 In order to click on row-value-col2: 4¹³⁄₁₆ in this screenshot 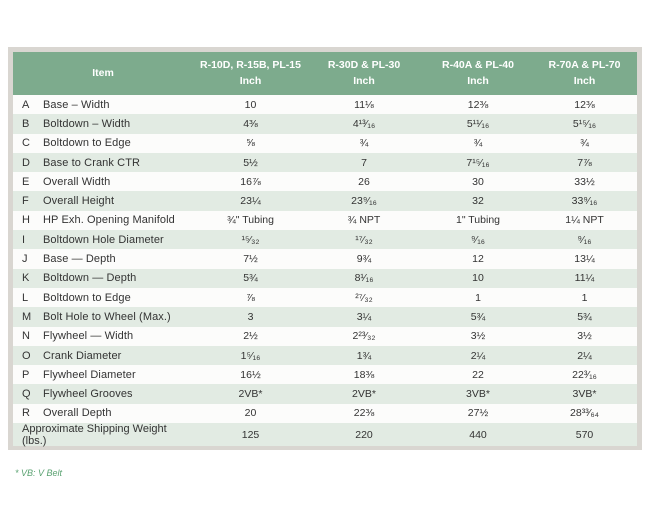, I will do `click(364, 123)`.